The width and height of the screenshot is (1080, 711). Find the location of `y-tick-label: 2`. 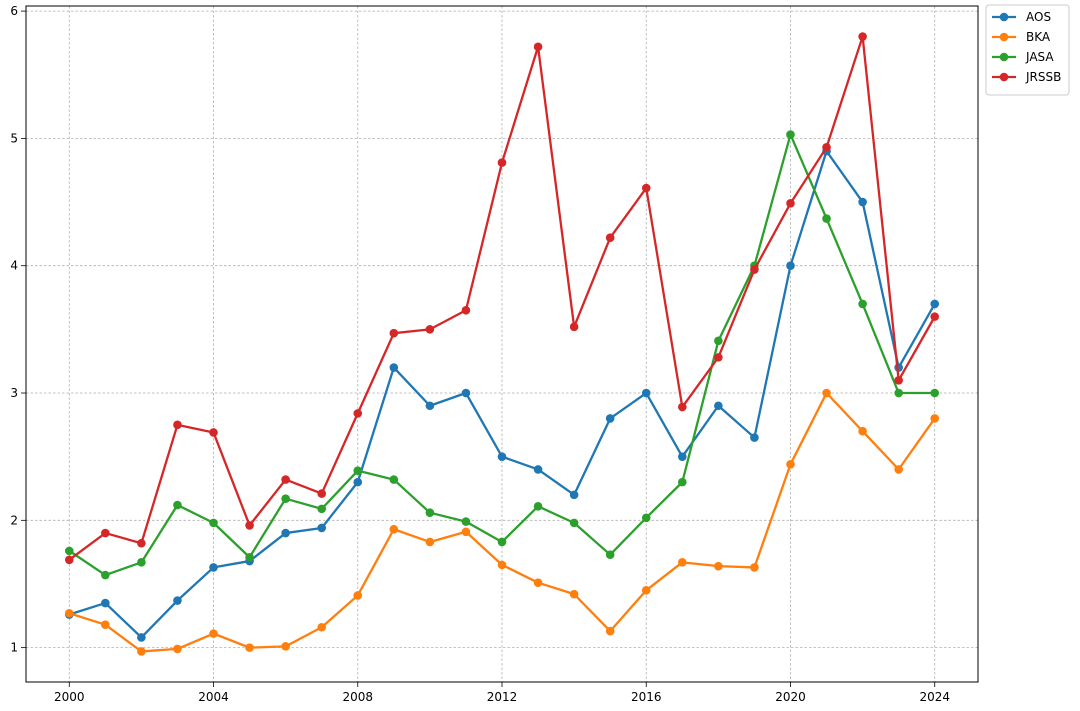

y-tick-label: 2 is located at coordinates (14, 520).